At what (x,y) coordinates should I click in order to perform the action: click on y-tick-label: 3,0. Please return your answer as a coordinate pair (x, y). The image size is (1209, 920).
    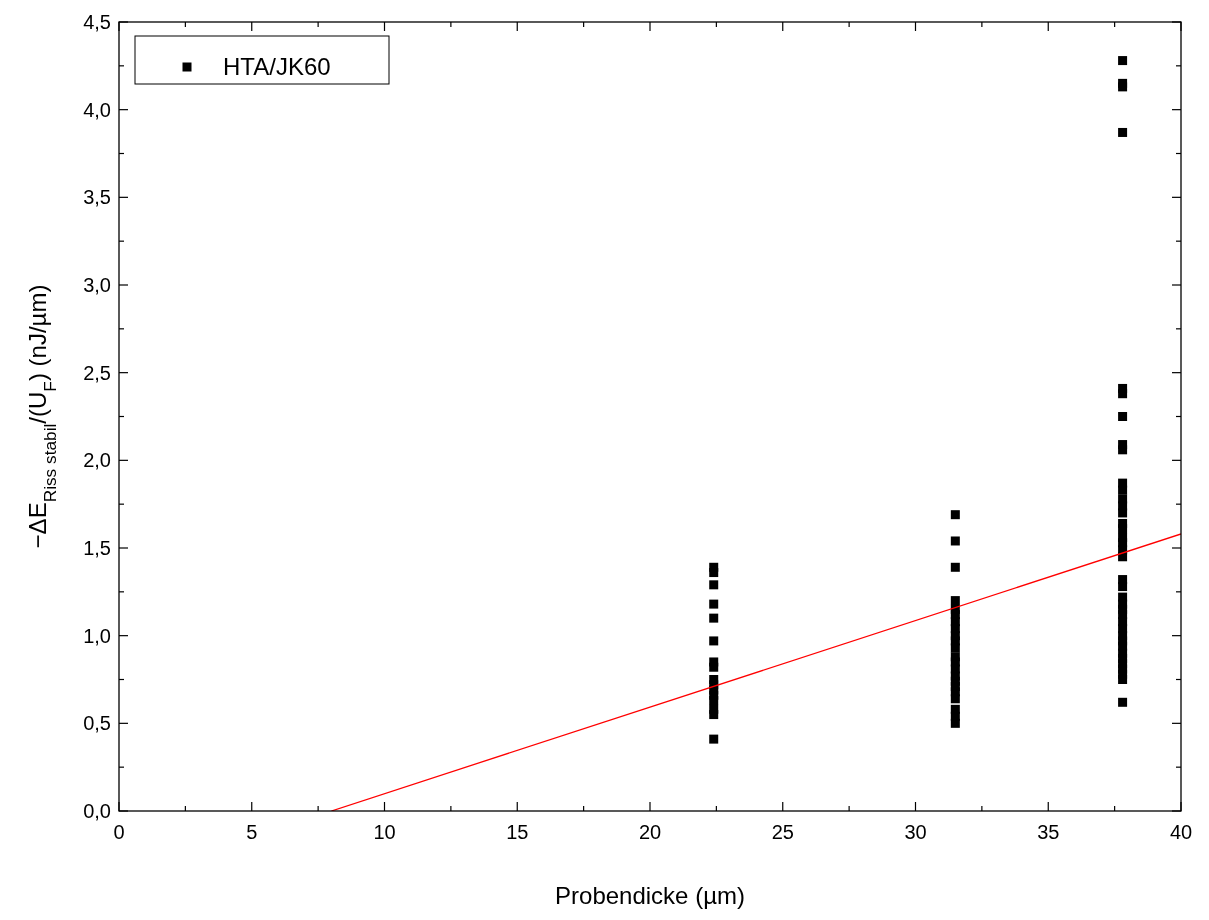
    Looking at the image, I should click on (97, 285).